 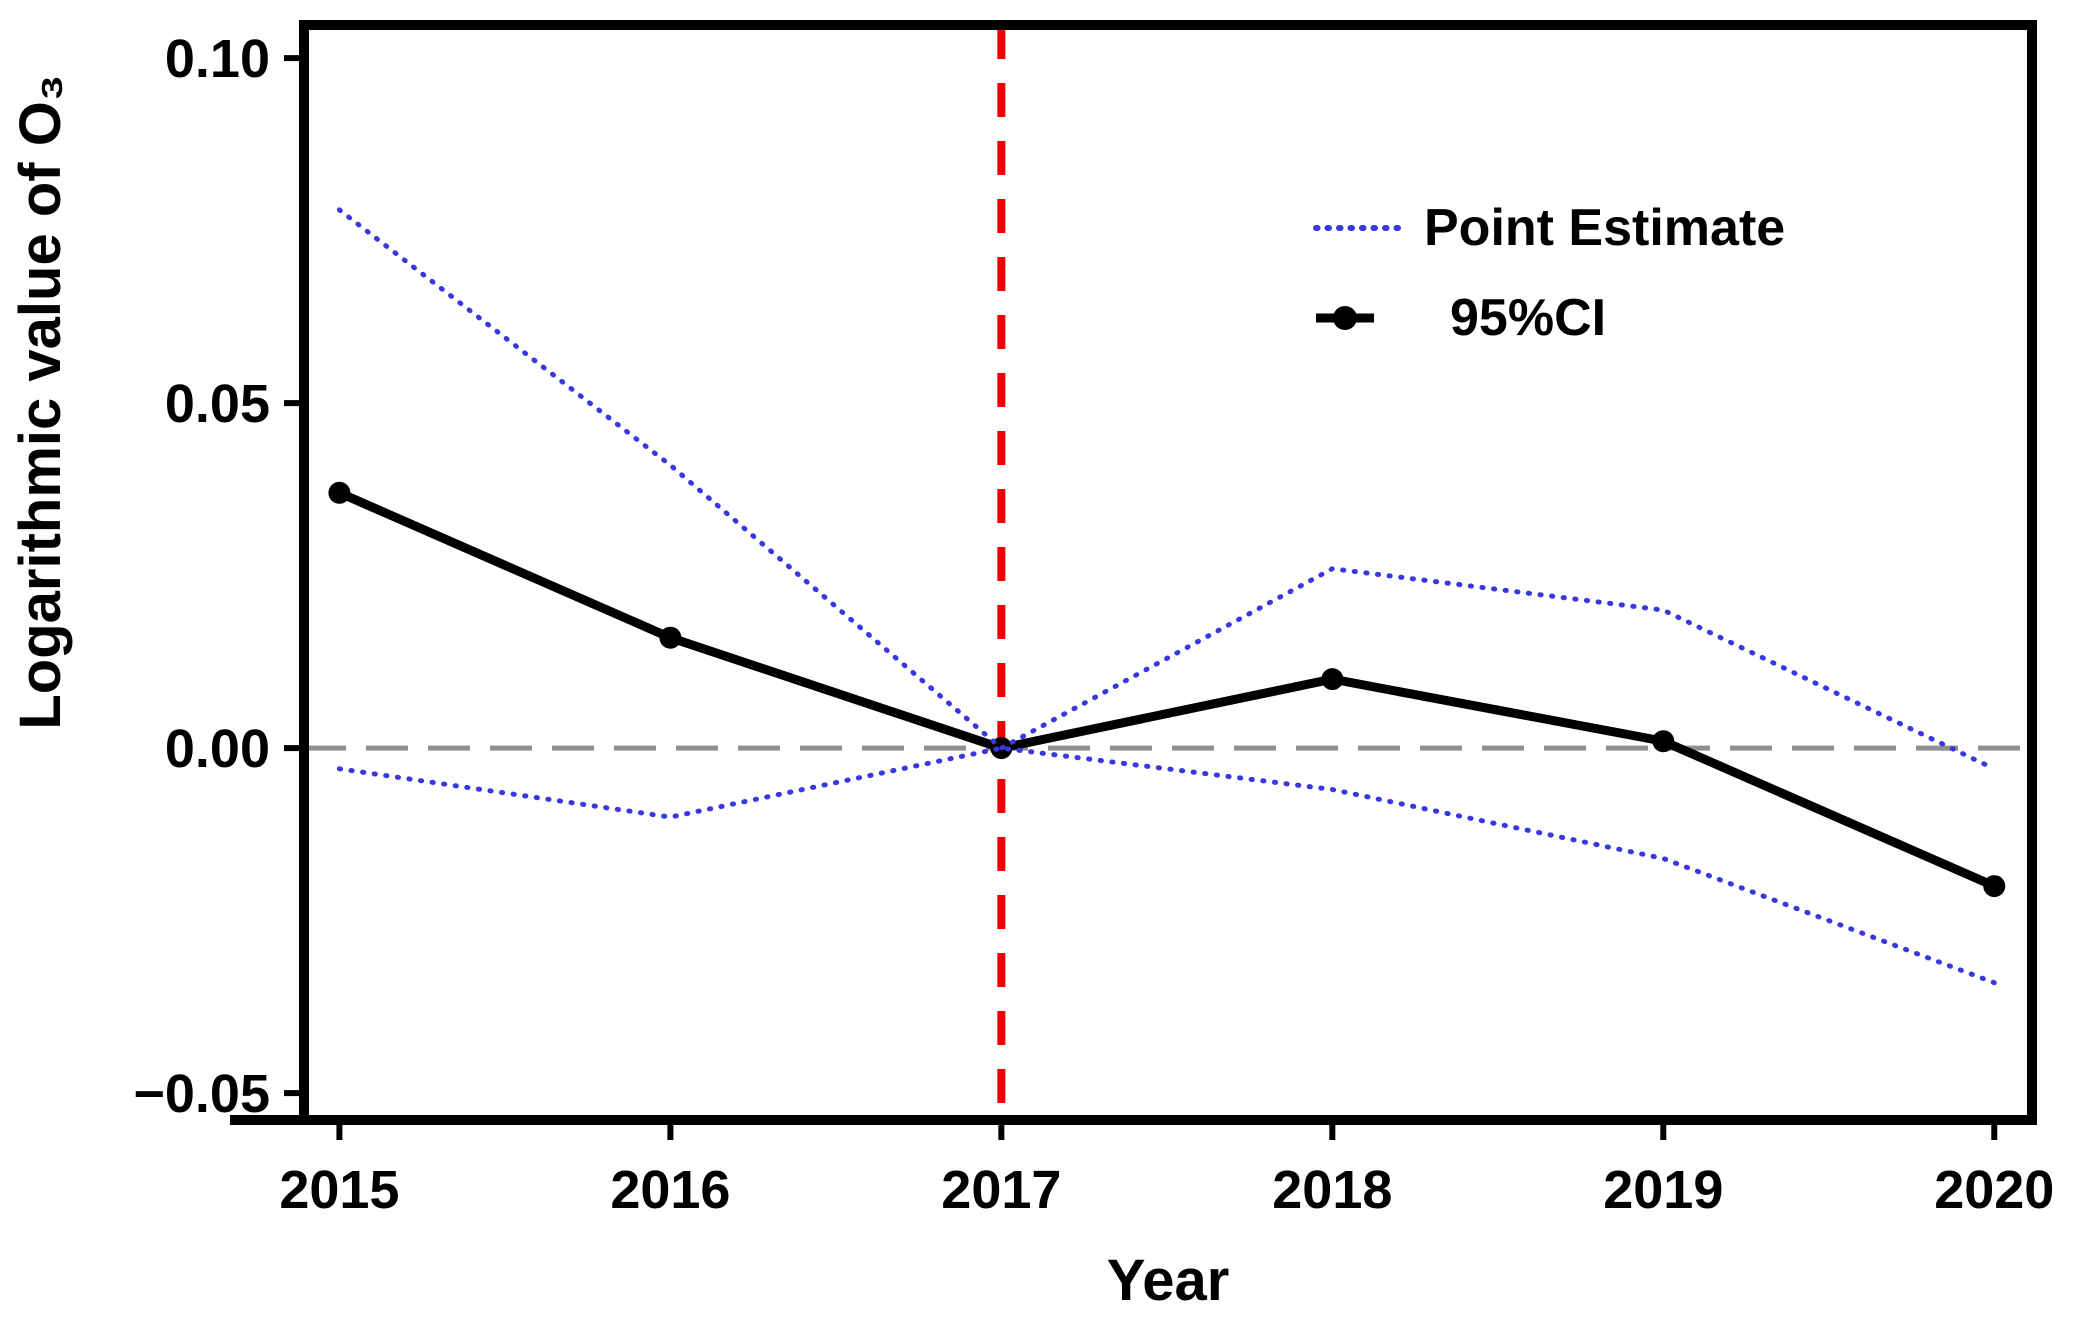 What do you see at coordinates (217, 404) in the screenshot?
I see `y-tick-label: 0.05` at bounding box center [217, 404].